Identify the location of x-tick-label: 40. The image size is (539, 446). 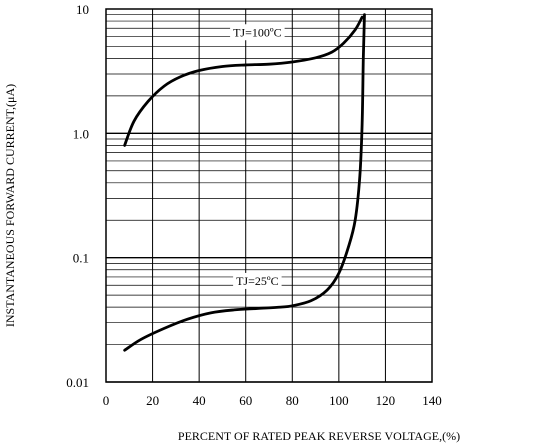
(199, 400).